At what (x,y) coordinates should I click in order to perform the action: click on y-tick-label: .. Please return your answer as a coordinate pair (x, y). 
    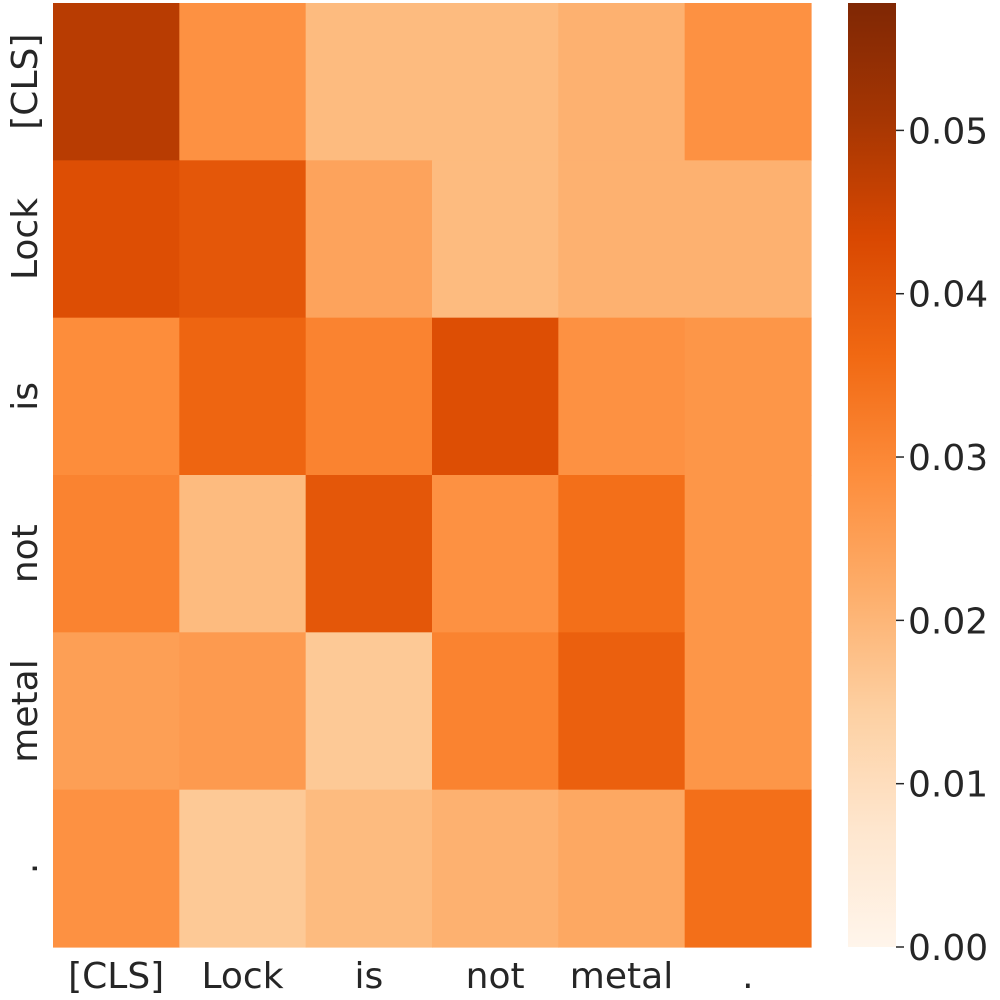
    Looking at the image, I should click on (25, 868).